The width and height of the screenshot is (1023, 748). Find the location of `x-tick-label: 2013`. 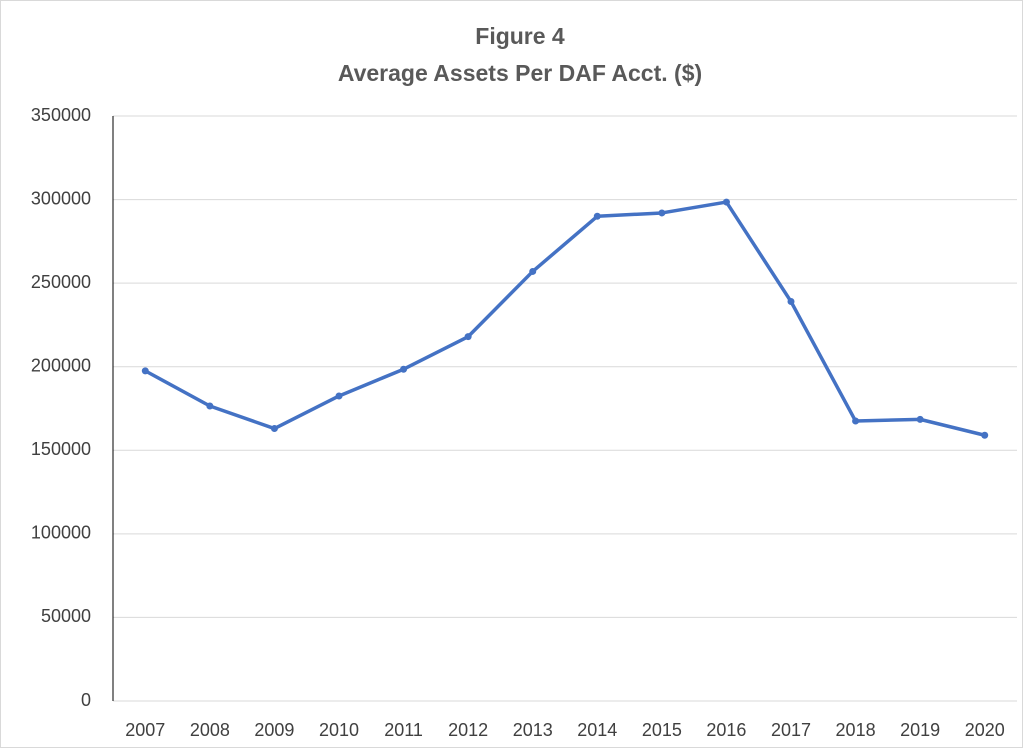

x-tick-label: 2013 is located at coordinates (533, 730).